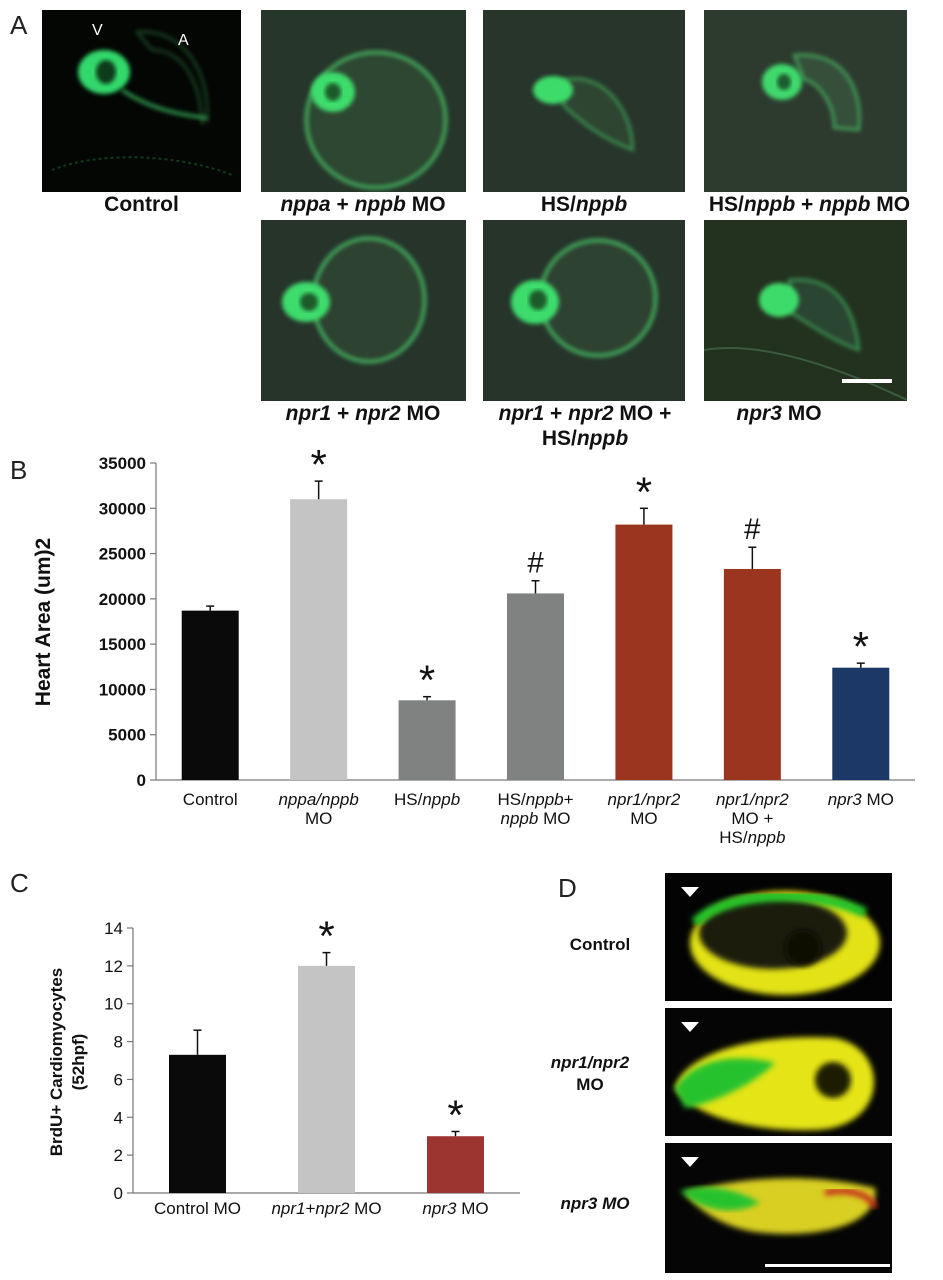 The width and height of the screenshot is (943, 1280). Describe the element at coordinates (97, 30) in the screenshot. I see `chamber-label-ventricle: V` at that location.